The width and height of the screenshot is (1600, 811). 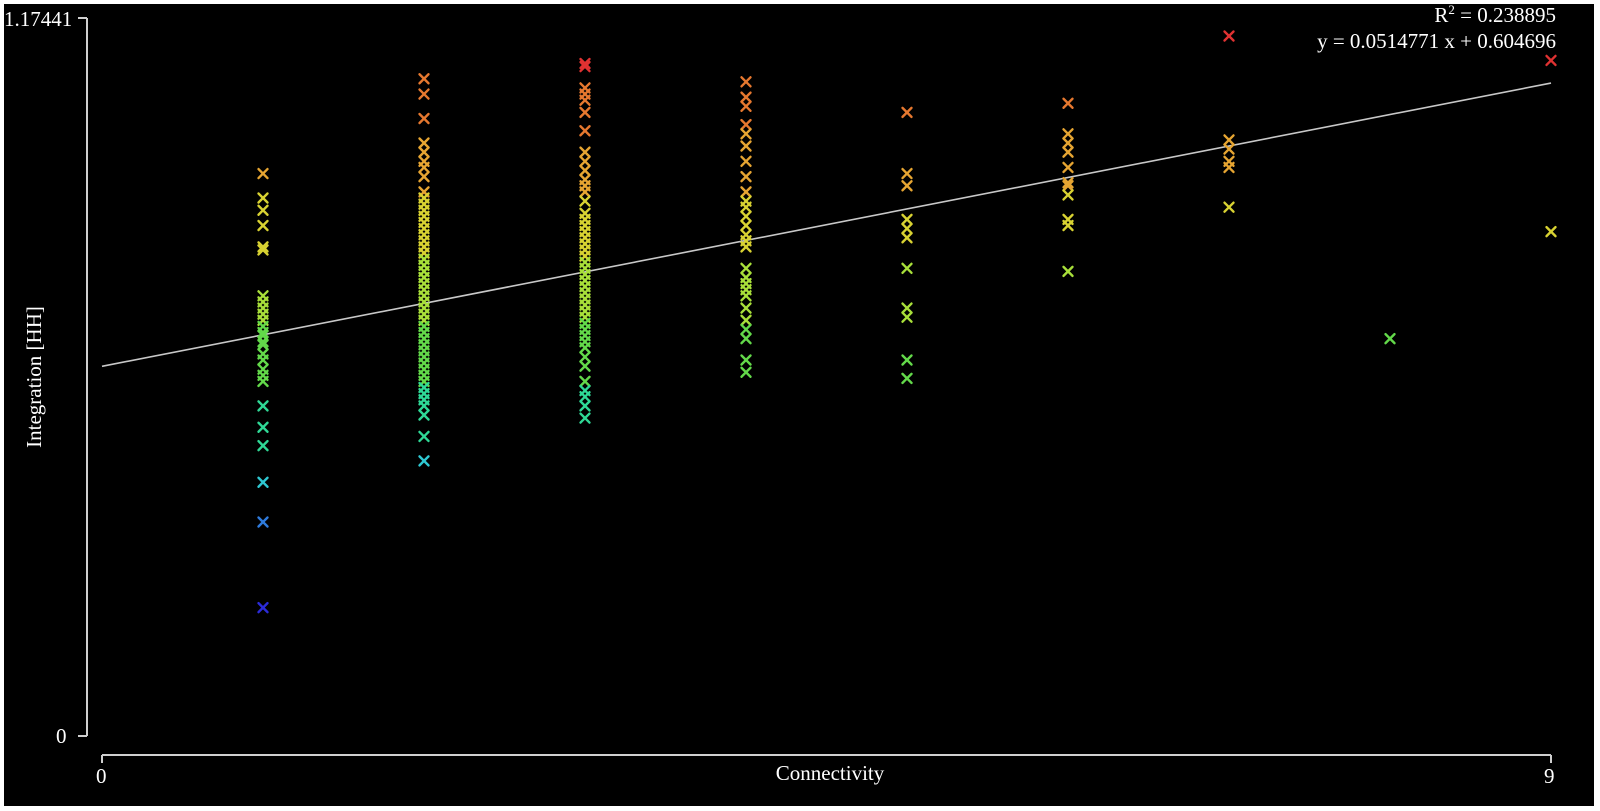 I want to click on y-tick-label-max: 1.17441, so click(x=38, y=19).